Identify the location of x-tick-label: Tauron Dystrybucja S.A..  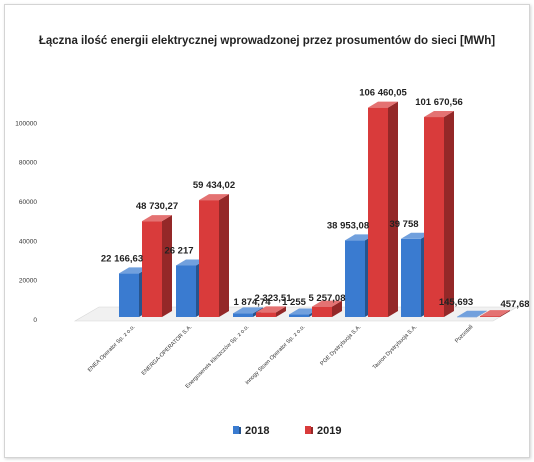
(395, 347).